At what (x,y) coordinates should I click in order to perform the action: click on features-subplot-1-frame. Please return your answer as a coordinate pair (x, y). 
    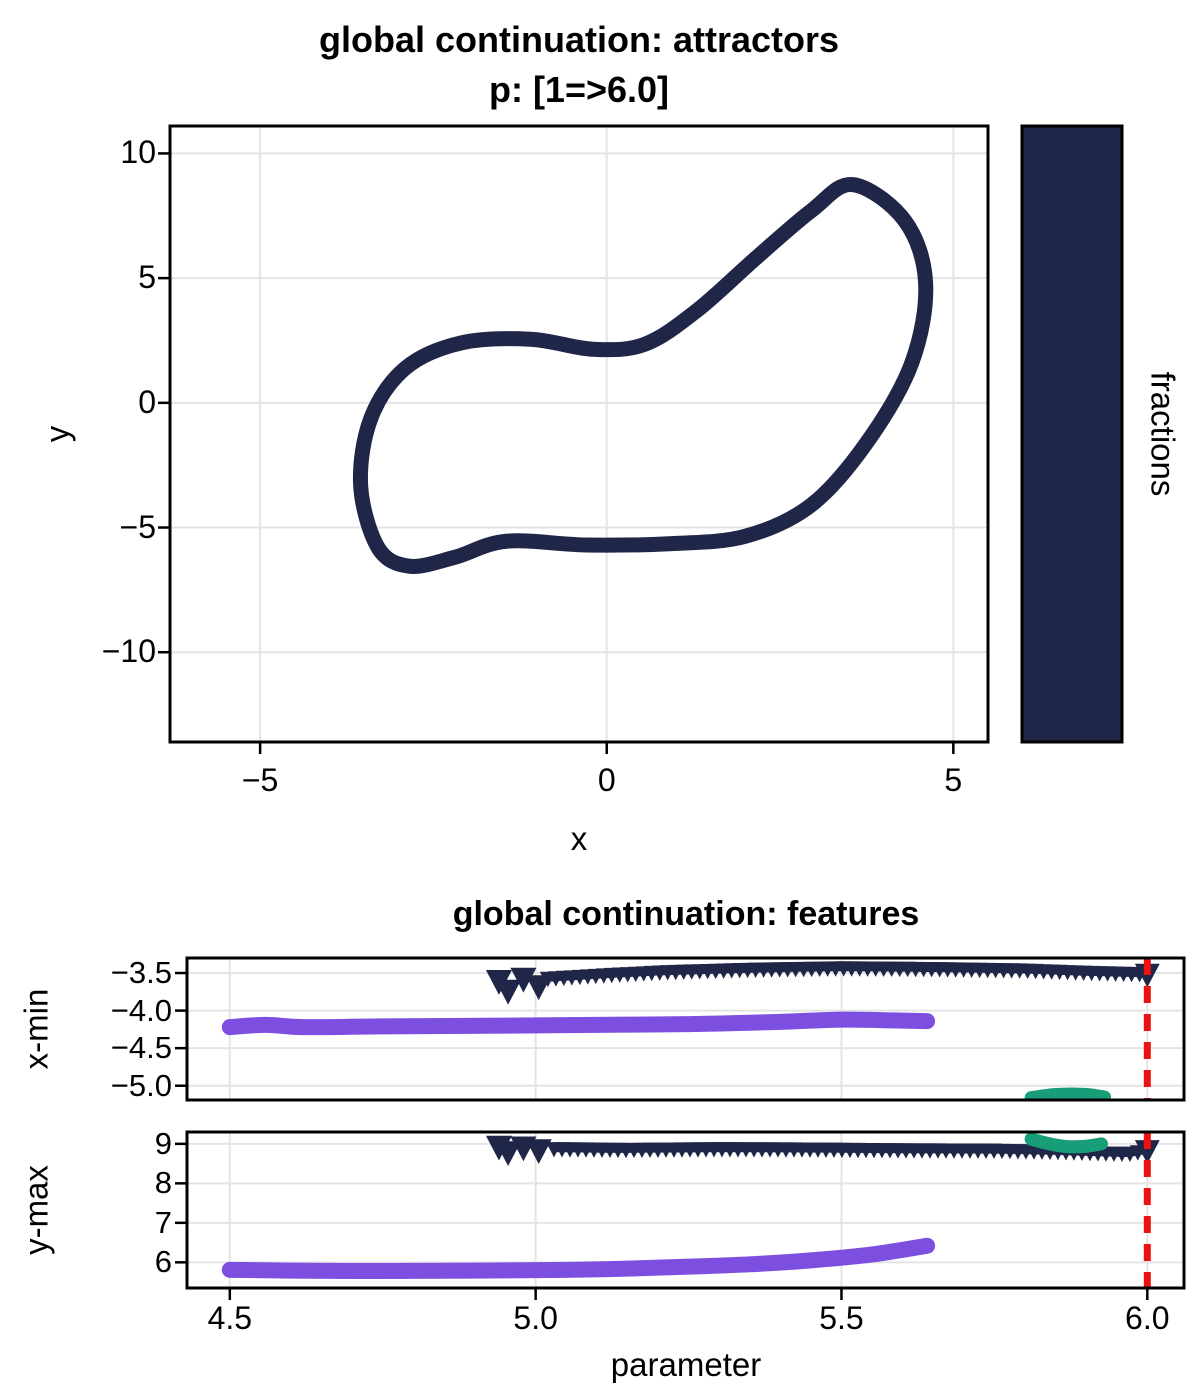
    Looking at the image, I should click on (685, 1210).